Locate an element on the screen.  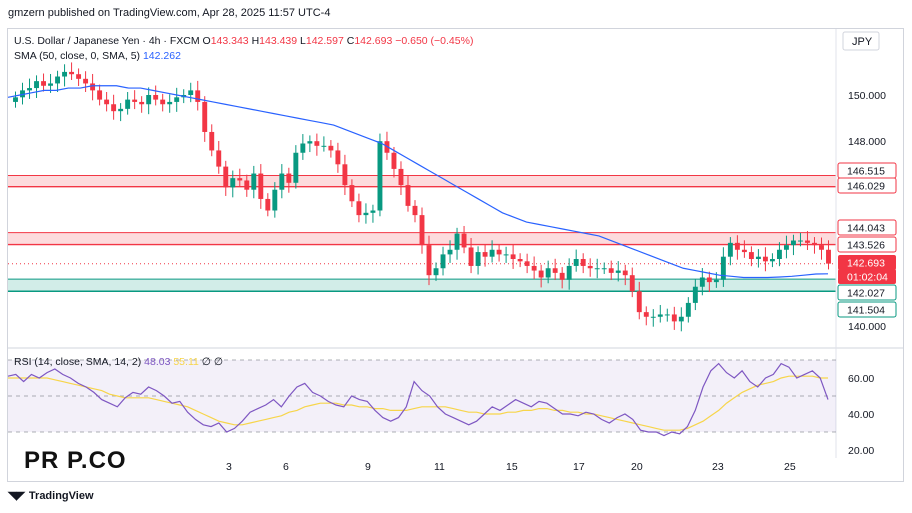
price-tag-label: 142.693 is located at coordinates (866, 264).